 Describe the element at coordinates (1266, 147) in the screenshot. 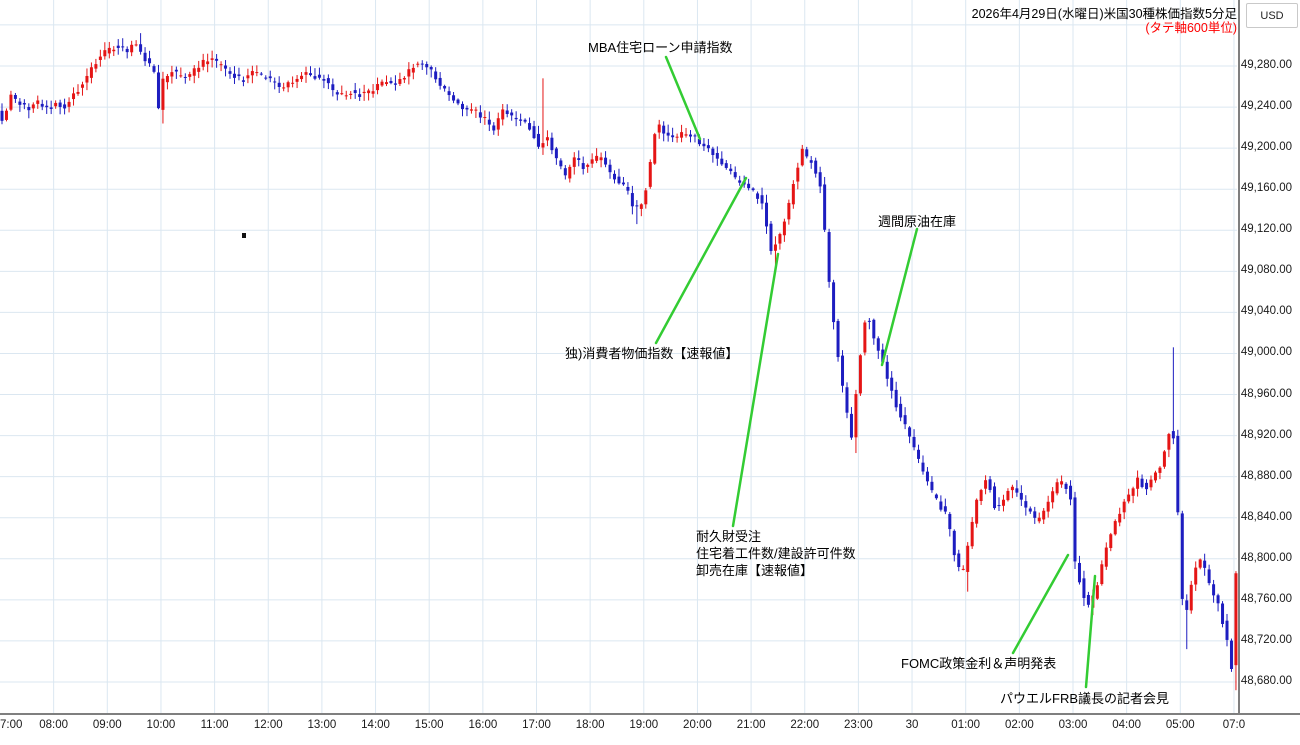

I see `price-axis-label: 49,200.00` at that location.